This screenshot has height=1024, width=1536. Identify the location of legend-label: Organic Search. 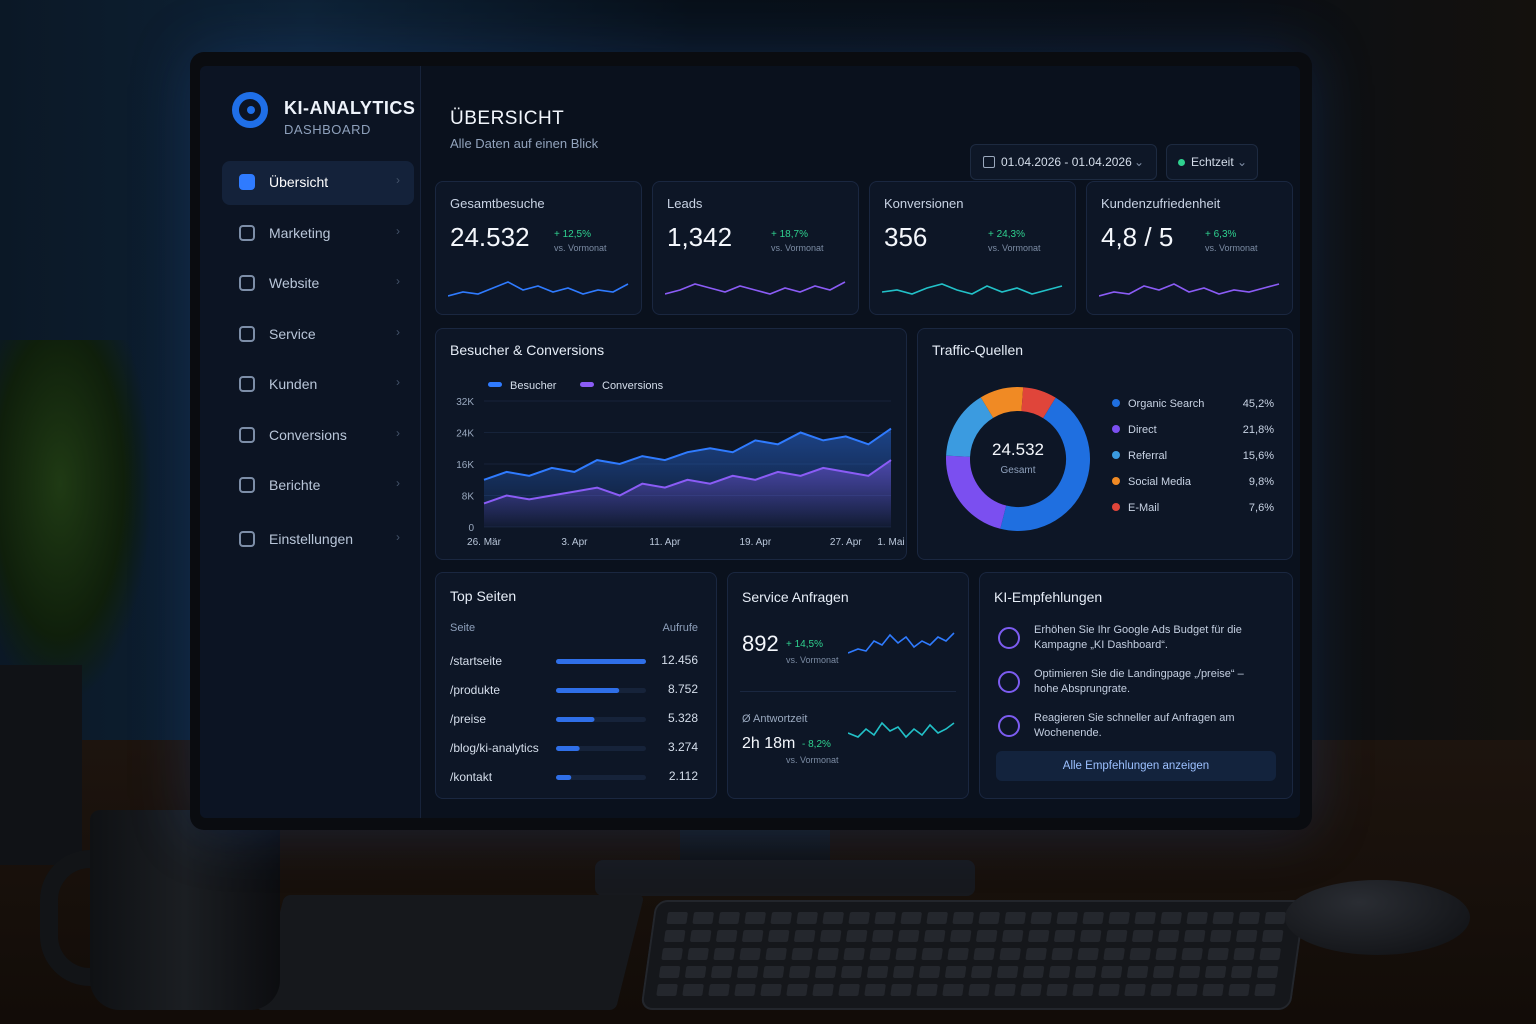
(1166, 404).